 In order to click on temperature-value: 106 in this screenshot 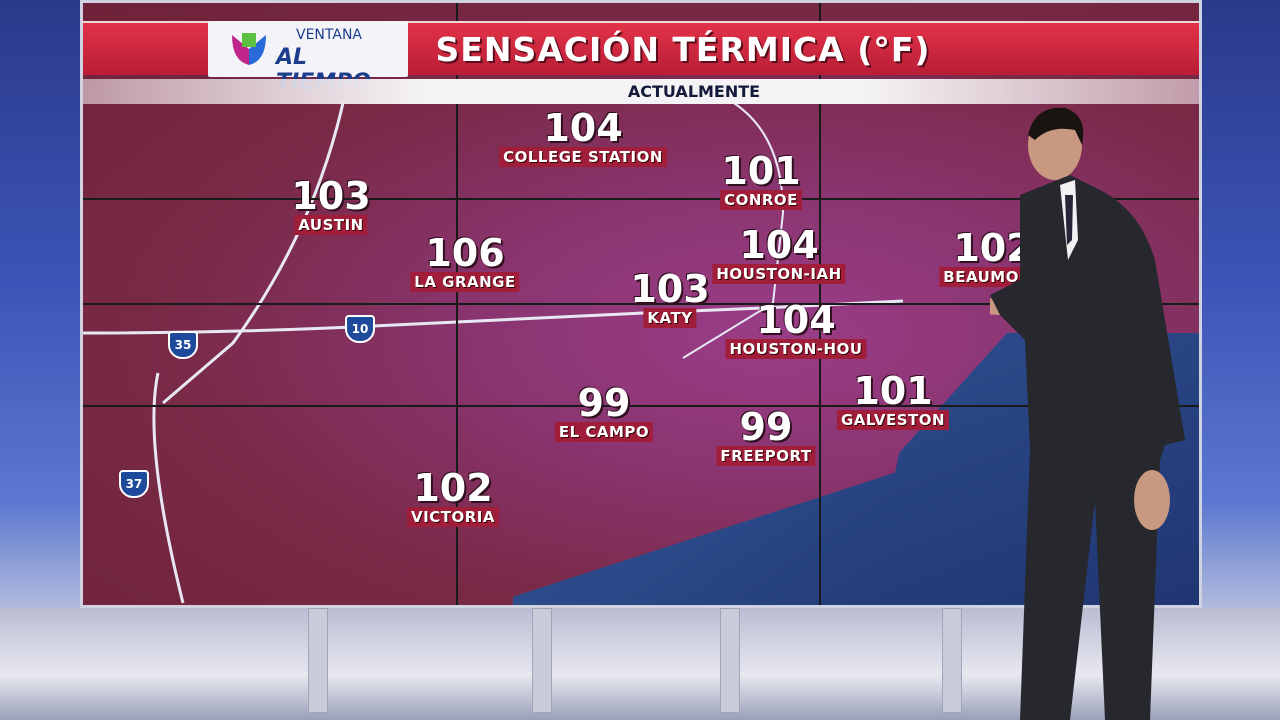, I will do `click(465, 253)`.